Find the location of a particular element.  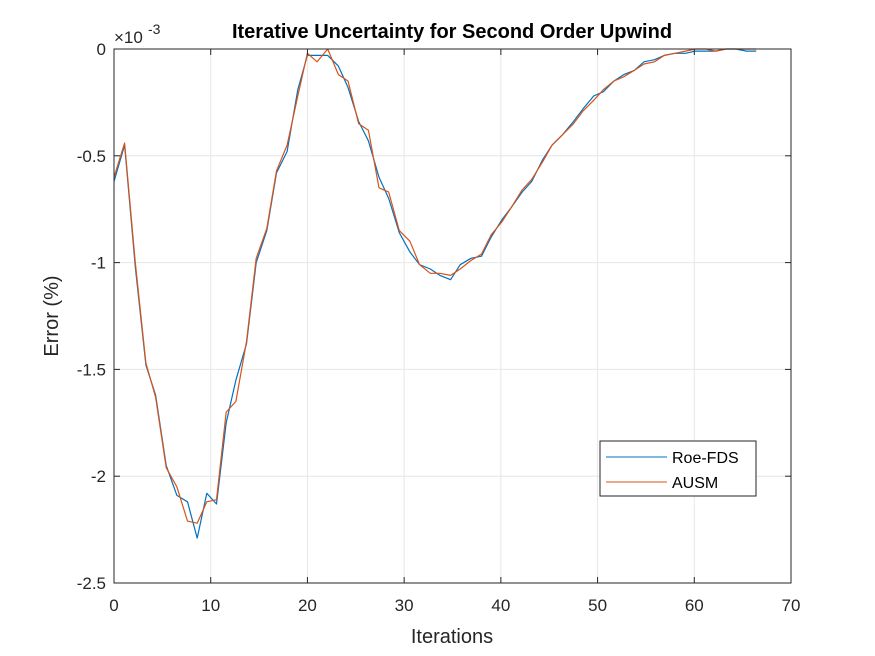

x-tick-label: 20 is located at coordinates (307, 605).